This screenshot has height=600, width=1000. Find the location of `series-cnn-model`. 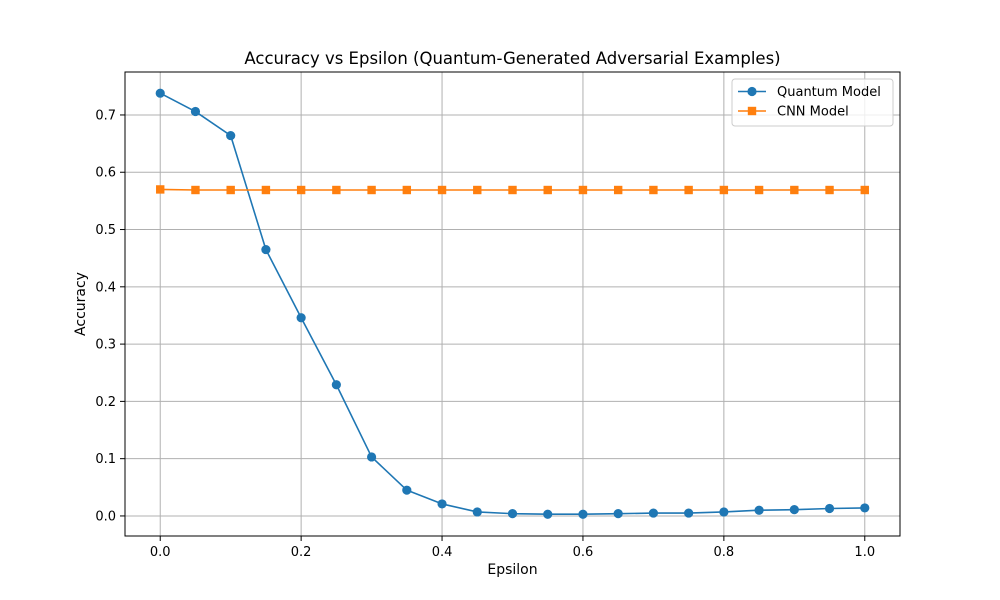

series-cnn-model is located at coordinates (512, 190).